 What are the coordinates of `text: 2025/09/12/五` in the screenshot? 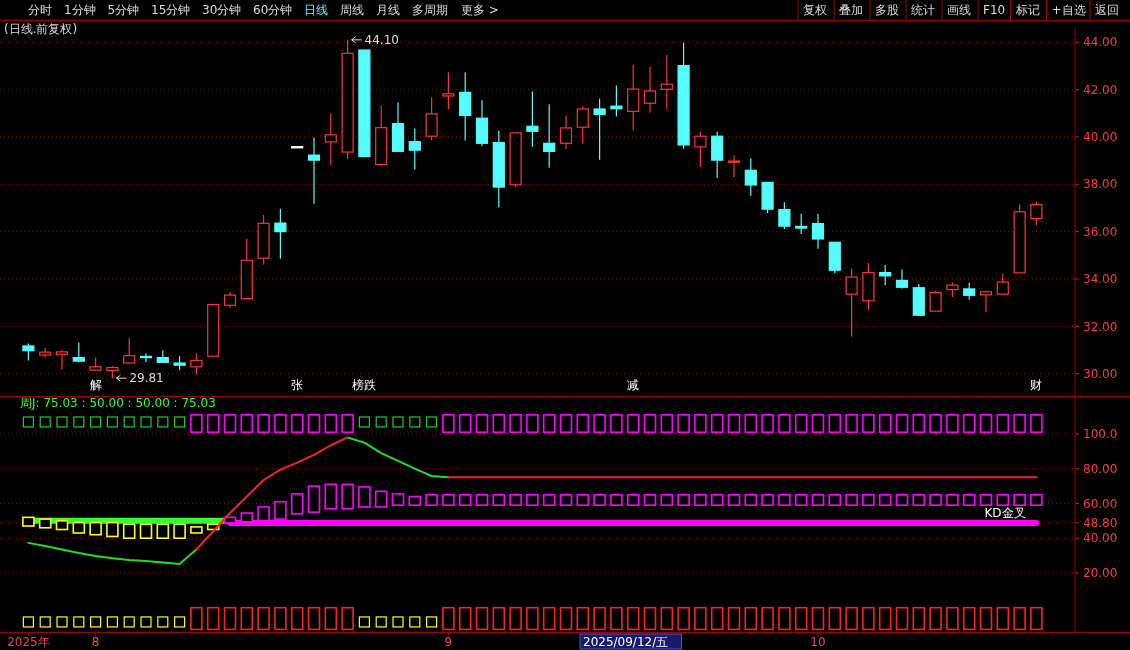 It's located at (626, 642).